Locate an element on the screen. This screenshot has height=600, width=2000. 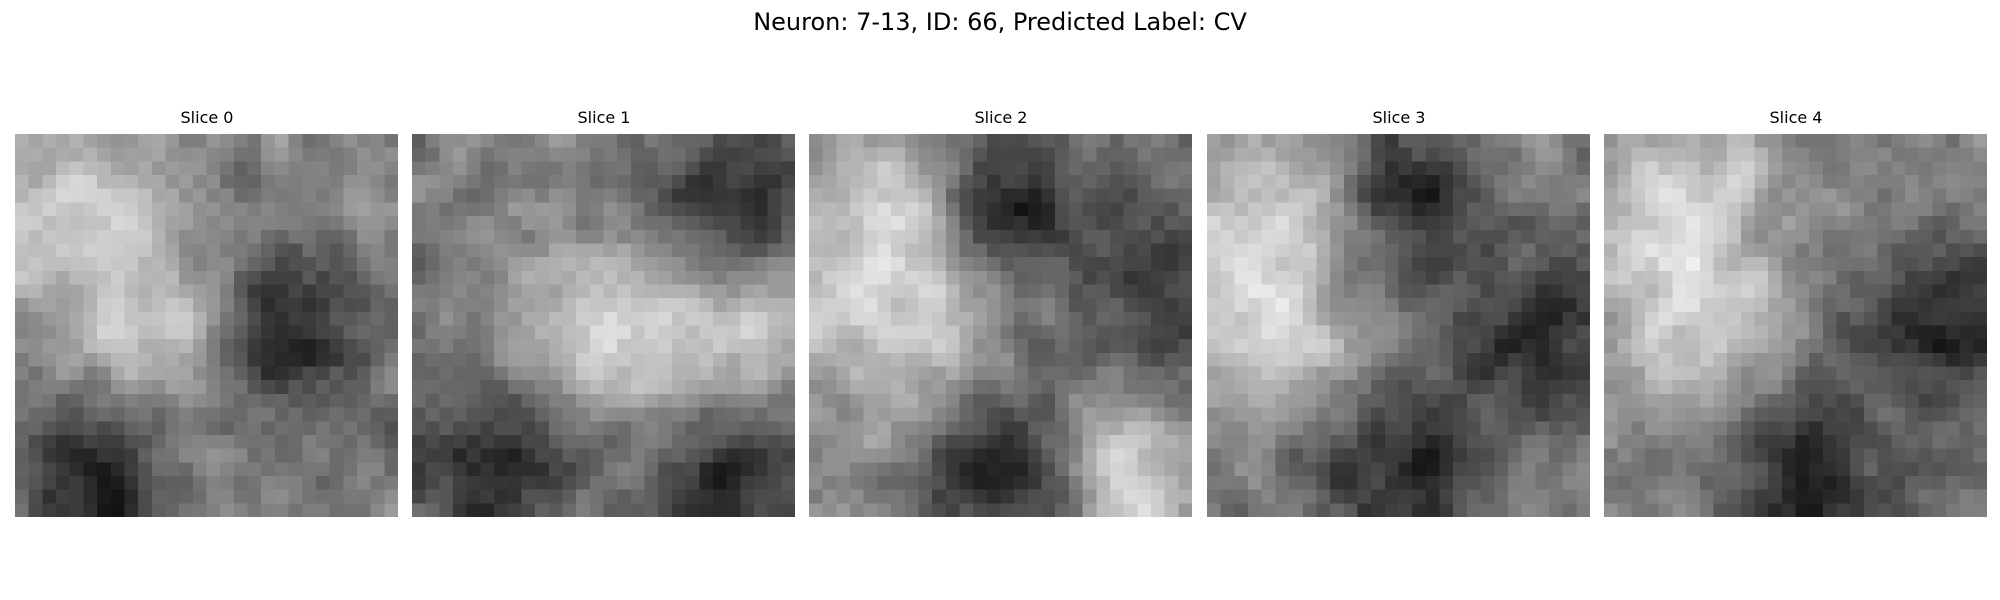
slice-title: Slice 0 is located at coordinates (207, 117).